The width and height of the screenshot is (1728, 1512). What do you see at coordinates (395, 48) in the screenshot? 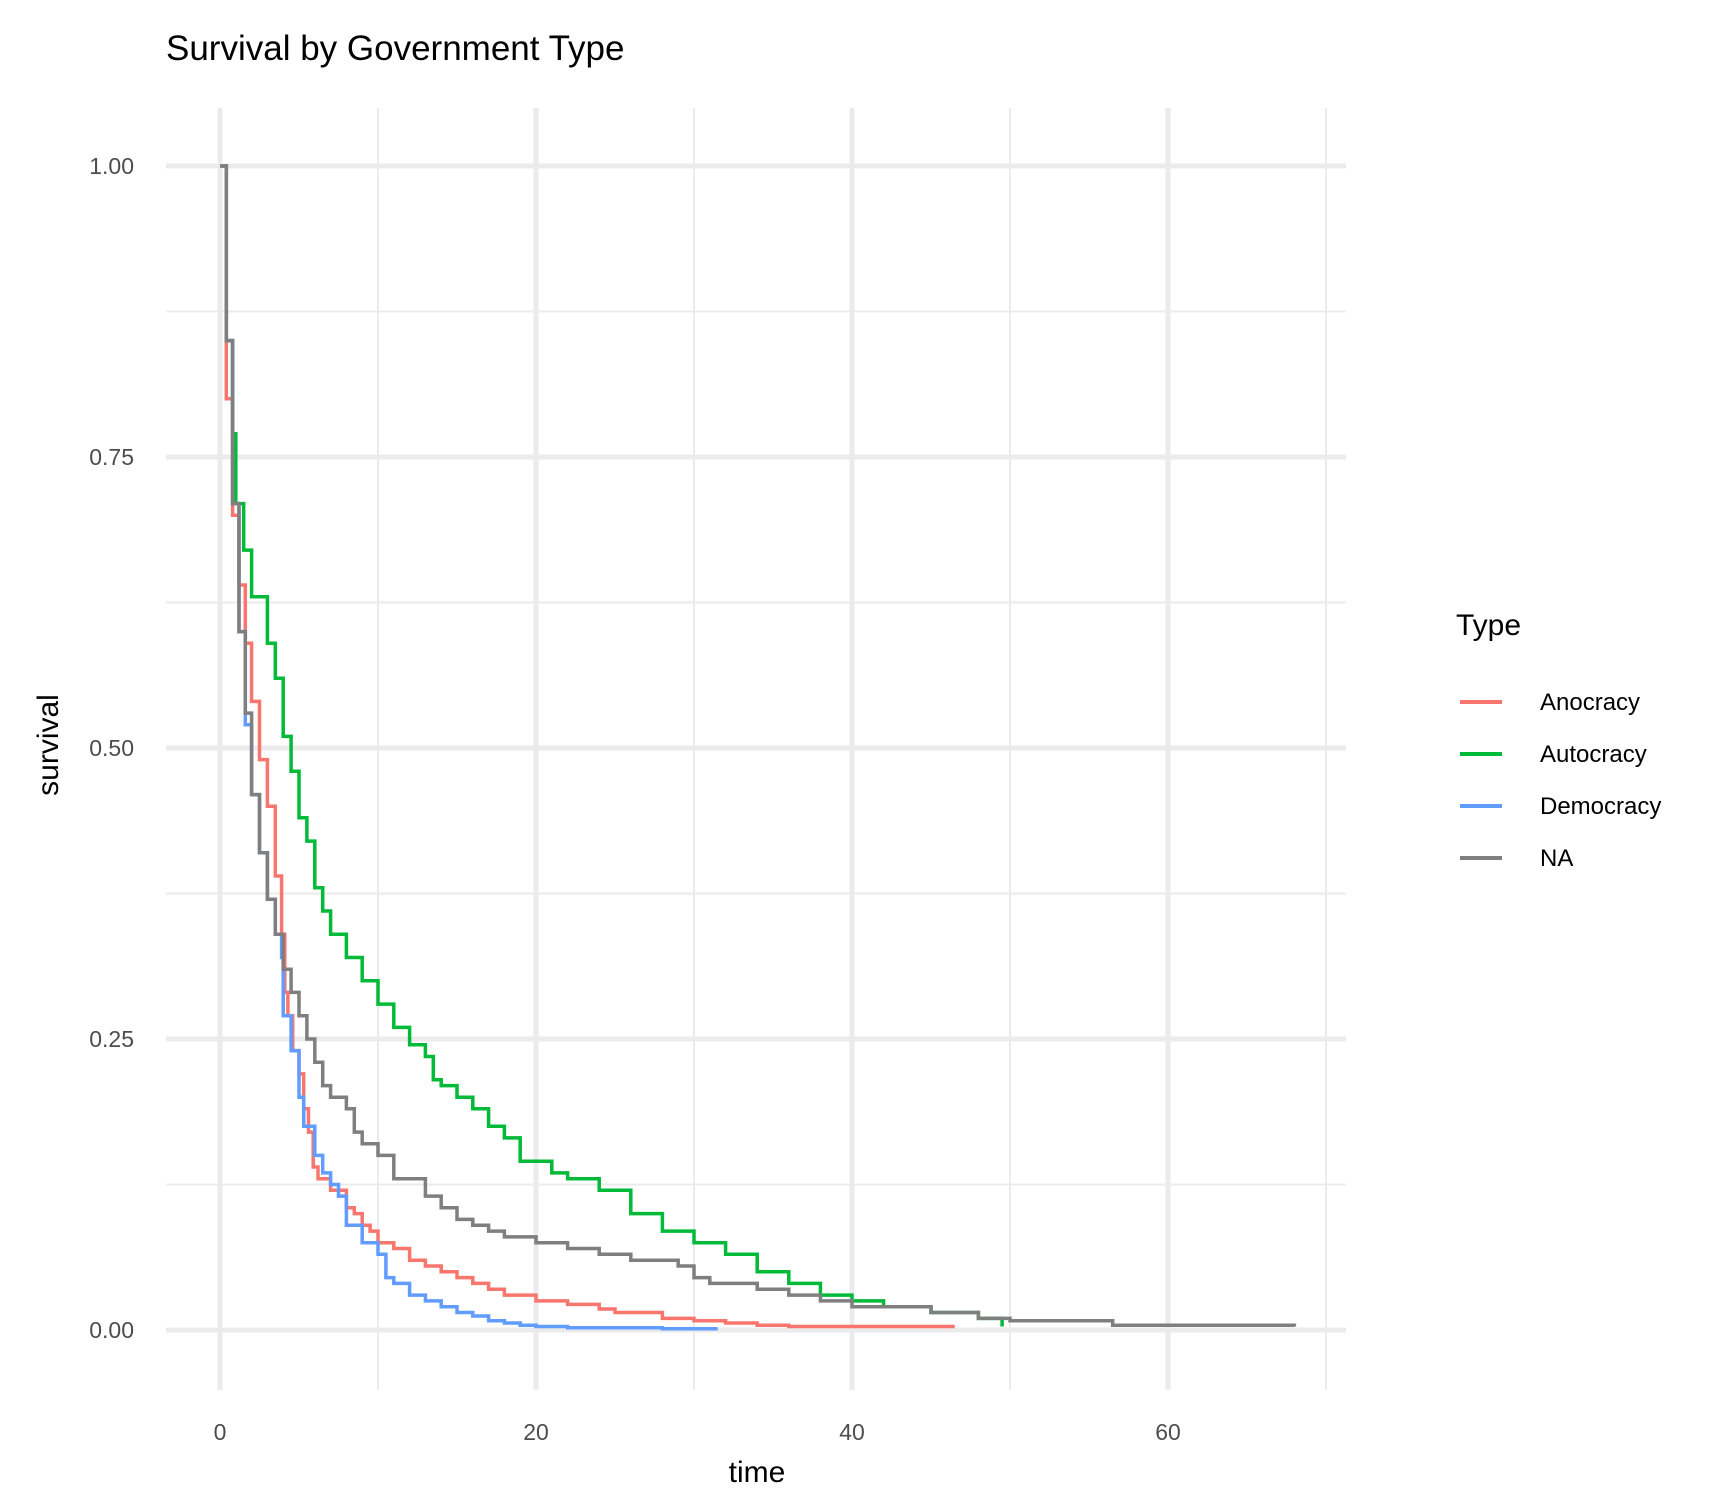
I see `chart-title: Survival by Government Type` at bounding box center [395, 48].